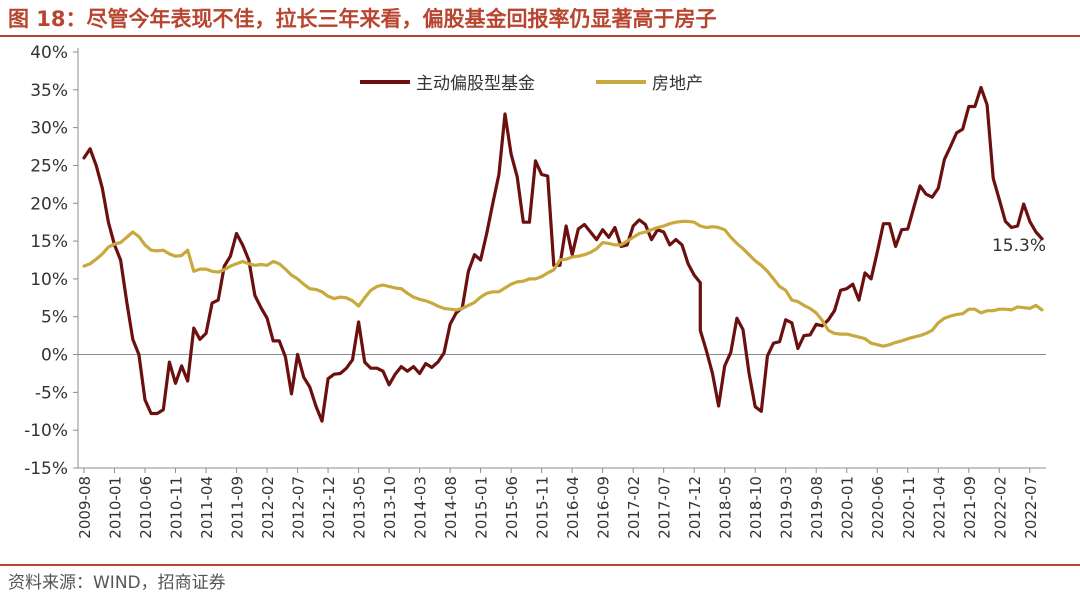  Describe the element at coordinates (1000, 507) in the screenshot. I see `x-tick-label: 2022-02` at that location.